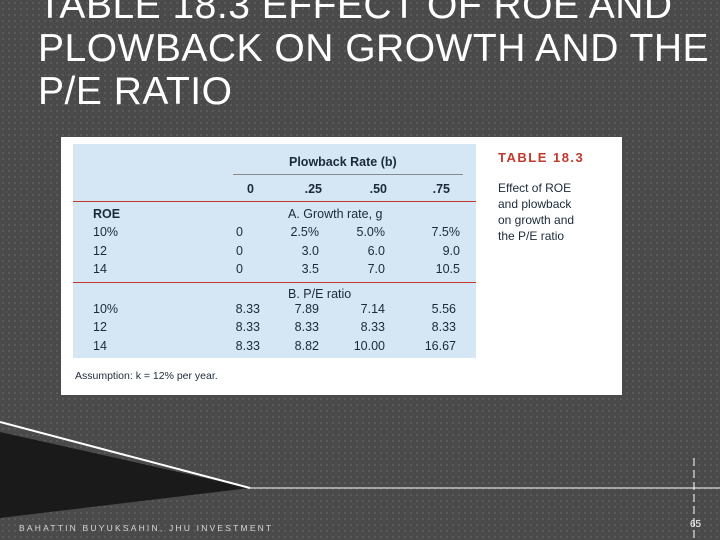  I want to click on row-a2-value-0: 0, so click(239, 251).